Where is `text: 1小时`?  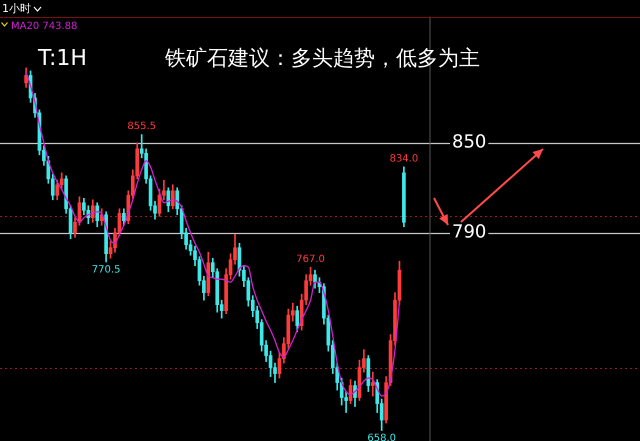
text: 1小时 is located at coordinates (16, 8).